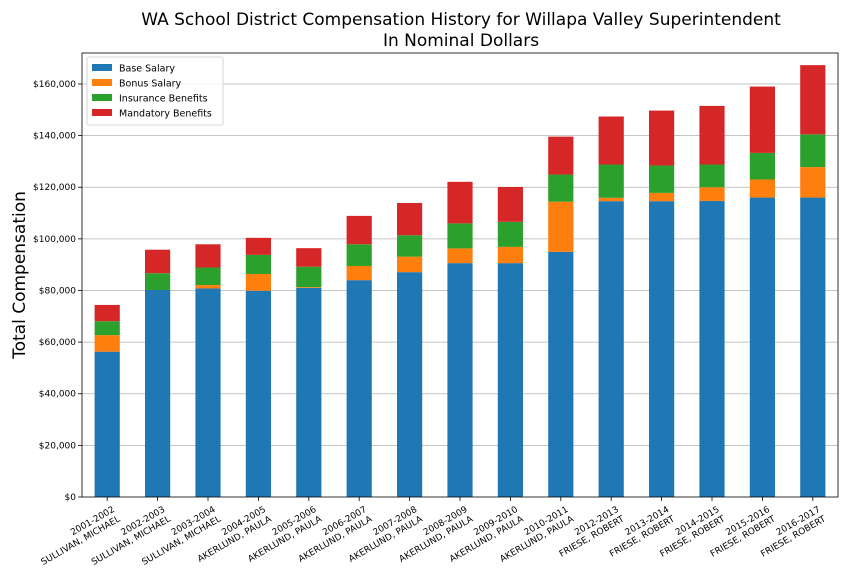 The width and height of the screenshot is (864, 580). Describe the element at coordinates (163, 99) in the screenshot. I see `legend-label: Insurance Benefits` at that location.